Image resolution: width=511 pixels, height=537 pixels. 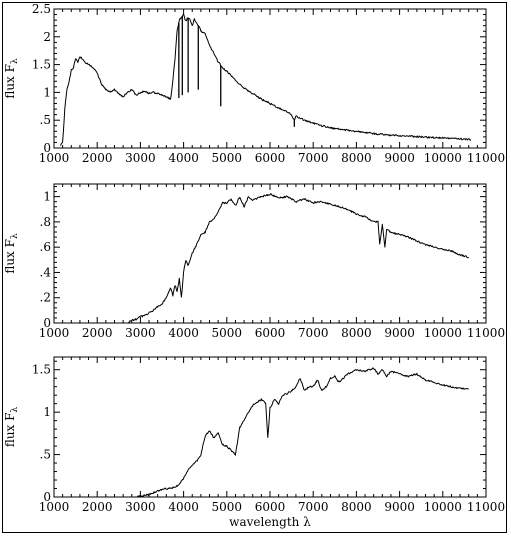 What do you see at coordinates (45, 298) in the screenshot?
I see `y-tick-label: .2` at bounding box center [45, 298].